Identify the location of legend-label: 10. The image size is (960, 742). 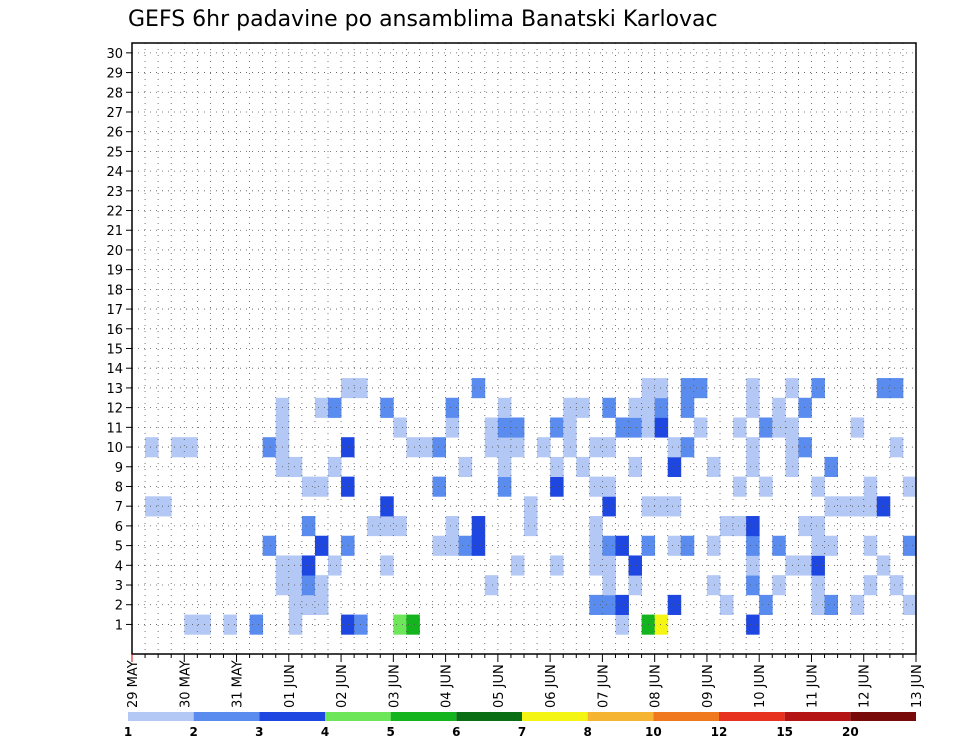
(653, 732).